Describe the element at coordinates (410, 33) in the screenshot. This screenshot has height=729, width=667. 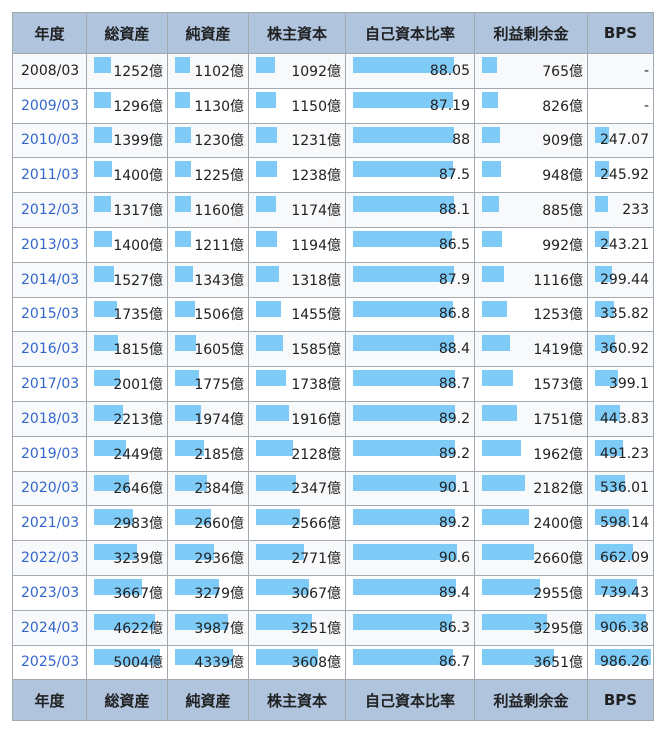
I see `header-equity-ratio: 自己資本比率` at that location.